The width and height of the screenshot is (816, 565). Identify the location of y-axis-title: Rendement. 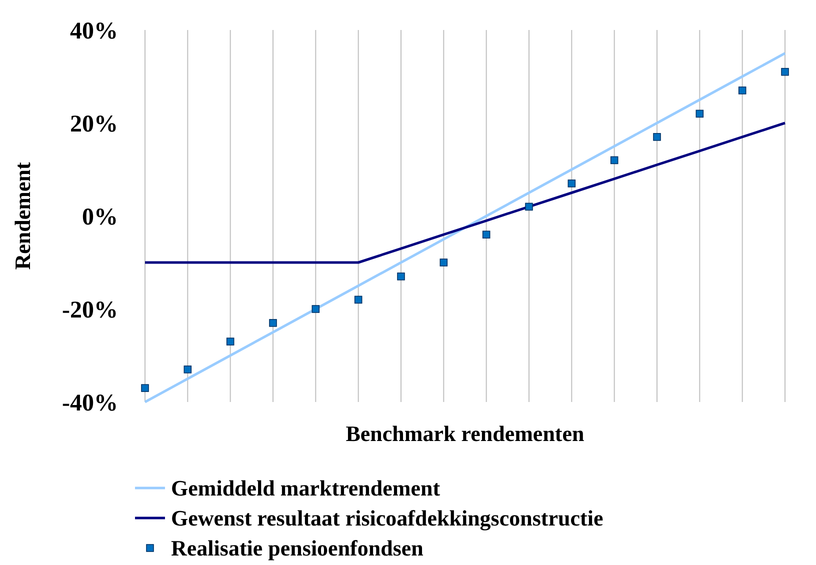
(22, 216).